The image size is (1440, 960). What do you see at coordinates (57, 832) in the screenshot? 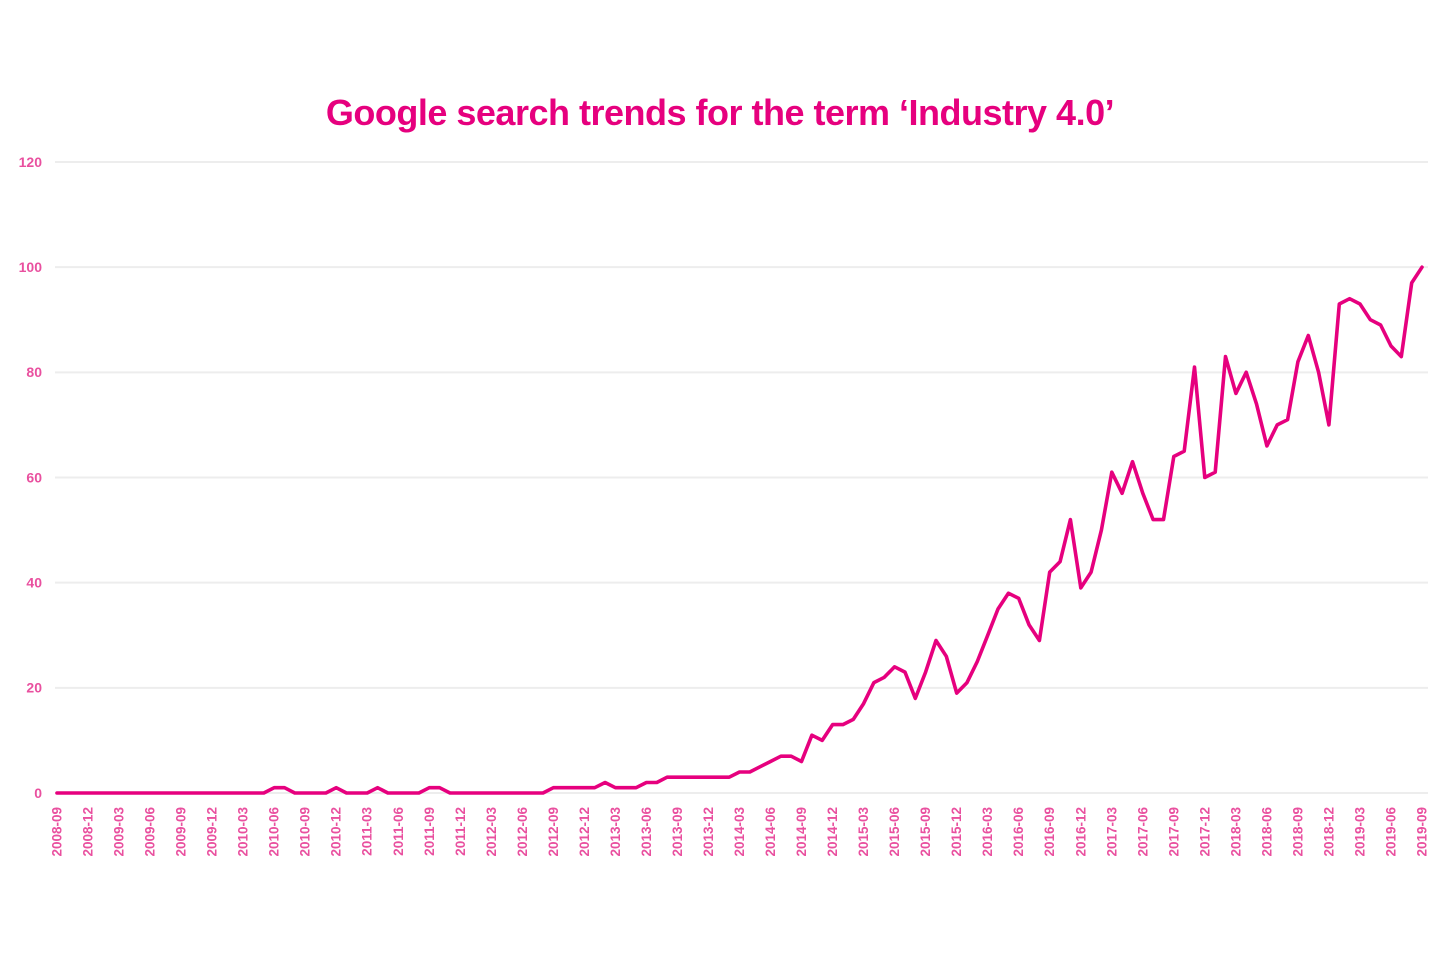
I see `x-tick-label: 2008-09` at bounding box center [57, 832].